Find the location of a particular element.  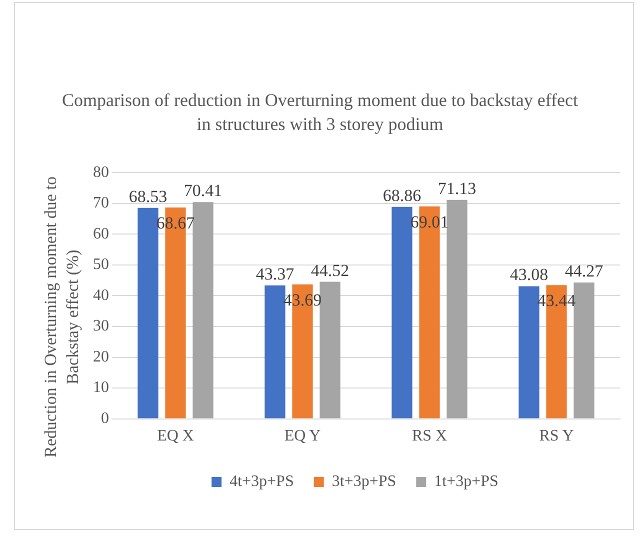

y-tick-label: 0 is located at coordinates (105, 419).